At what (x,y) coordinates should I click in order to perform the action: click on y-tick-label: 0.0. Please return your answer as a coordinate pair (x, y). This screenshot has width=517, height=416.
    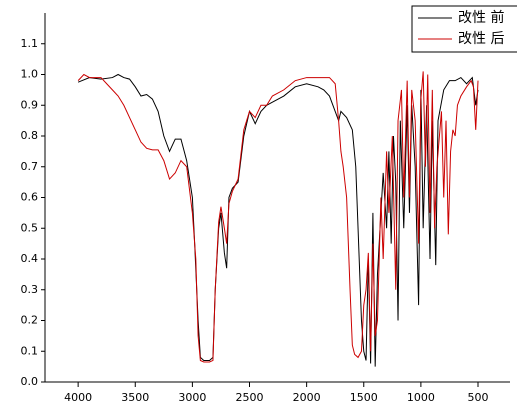
    Looking at the image, I should click on (30, 381).